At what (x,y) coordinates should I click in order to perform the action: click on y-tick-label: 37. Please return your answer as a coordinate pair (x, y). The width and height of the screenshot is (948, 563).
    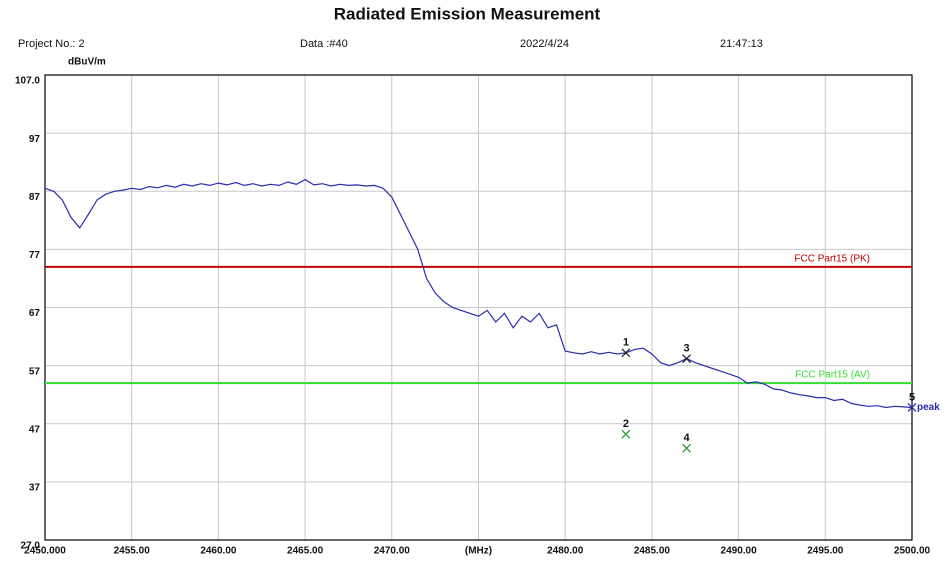
    Looking at the image, I should click on (35, 488).